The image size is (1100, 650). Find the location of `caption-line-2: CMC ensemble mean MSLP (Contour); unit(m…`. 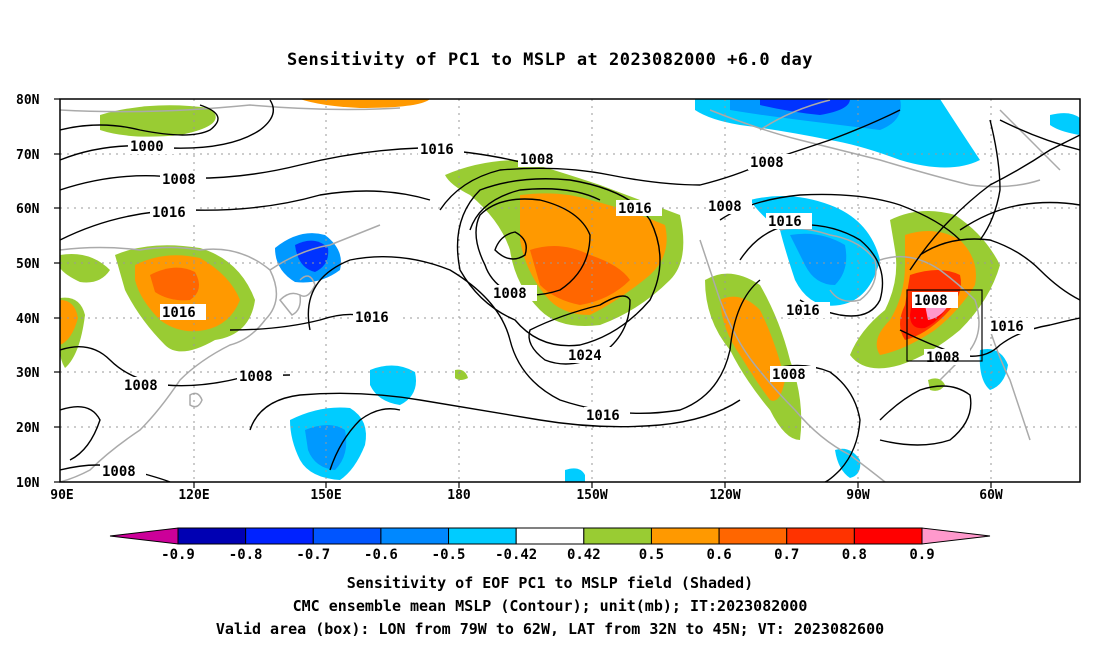

caption-line-2: CMC ensemble mean MSLP (Contour); unit(m… is located at coordinates (550, 606).